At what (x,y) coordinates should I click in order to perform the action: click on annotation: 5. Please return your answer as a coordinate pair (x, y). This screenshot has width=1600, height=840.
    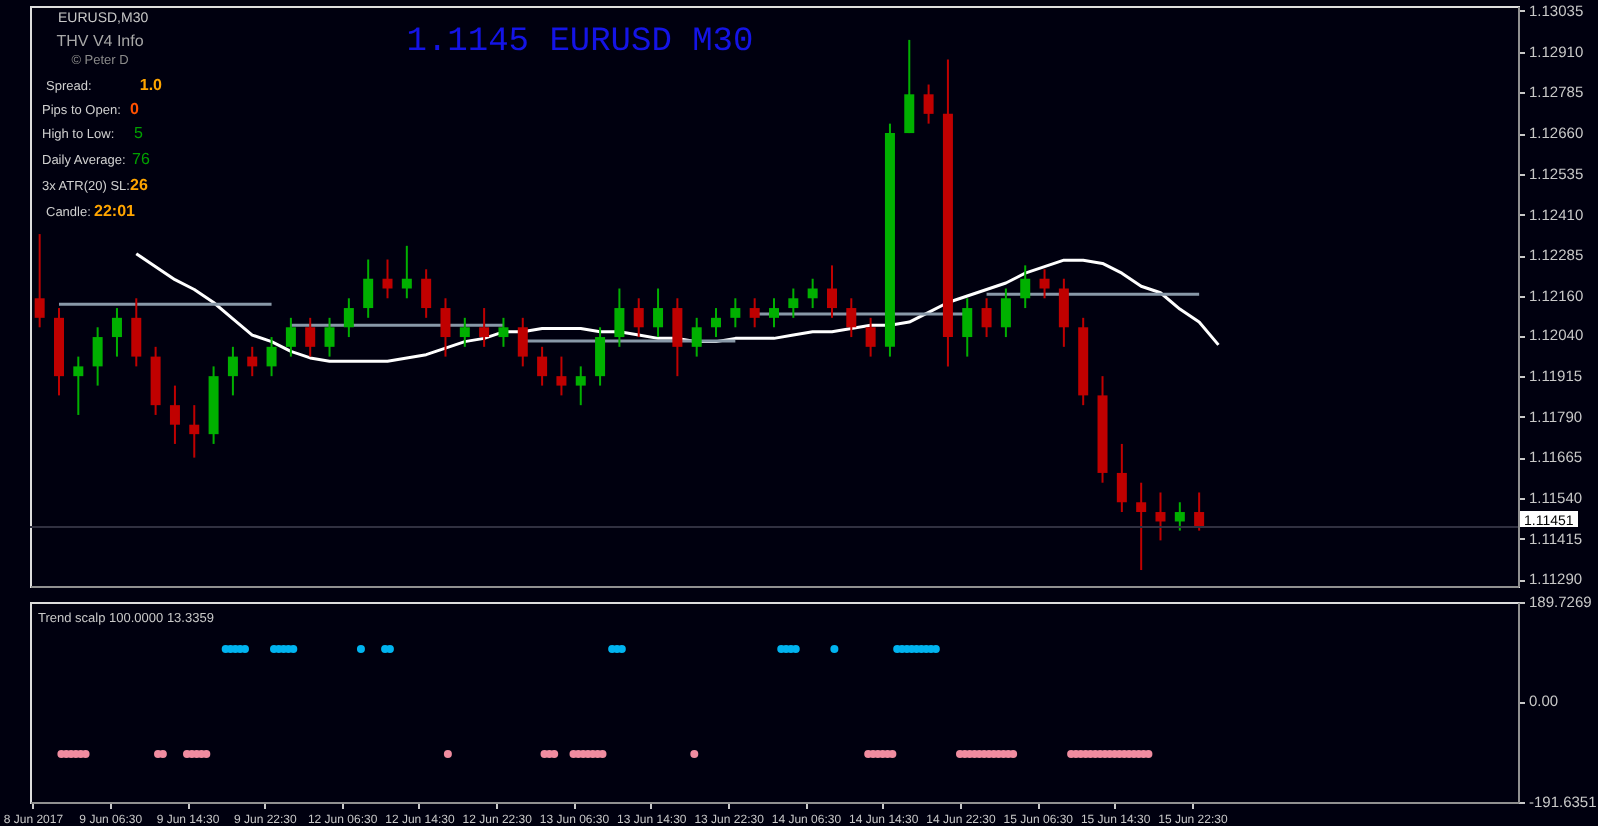
    Looking at the image, I should click on (139, 133).